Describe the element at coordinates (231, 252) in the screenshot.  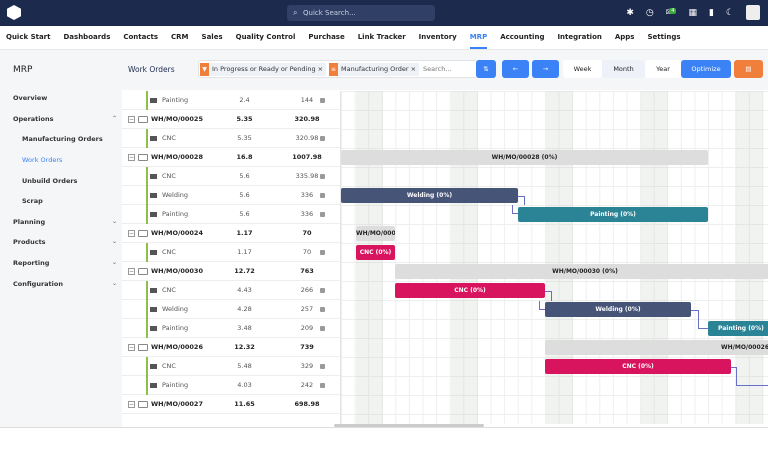
I see `table-row: CNC 1.17 70` at that location.